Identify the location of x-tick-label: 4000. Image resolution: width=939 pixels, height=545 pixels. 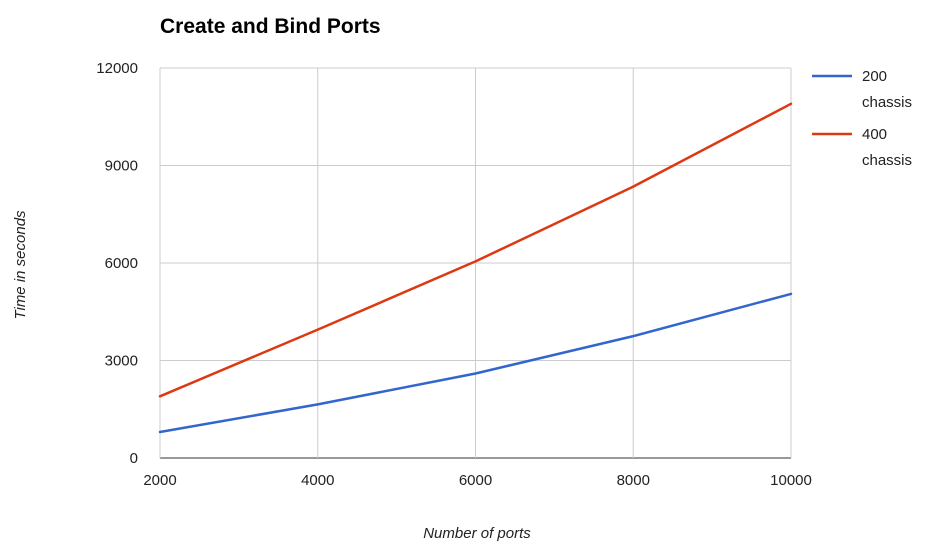
(317, 480).